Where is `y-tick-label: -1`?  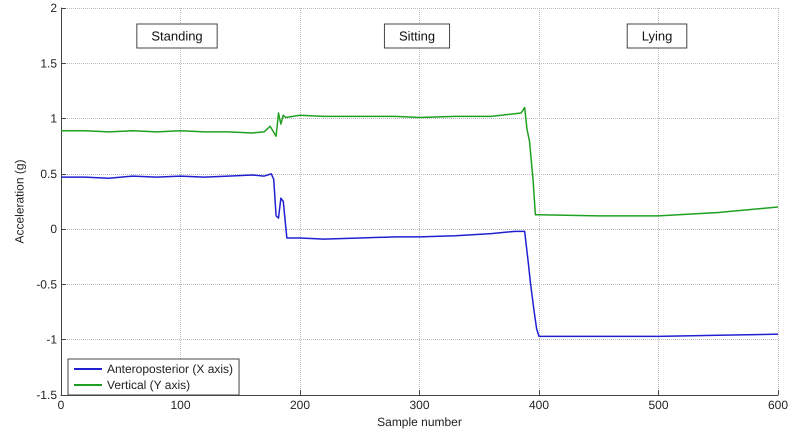
y-tick-label: -1 is located at coordinates (52, 339).